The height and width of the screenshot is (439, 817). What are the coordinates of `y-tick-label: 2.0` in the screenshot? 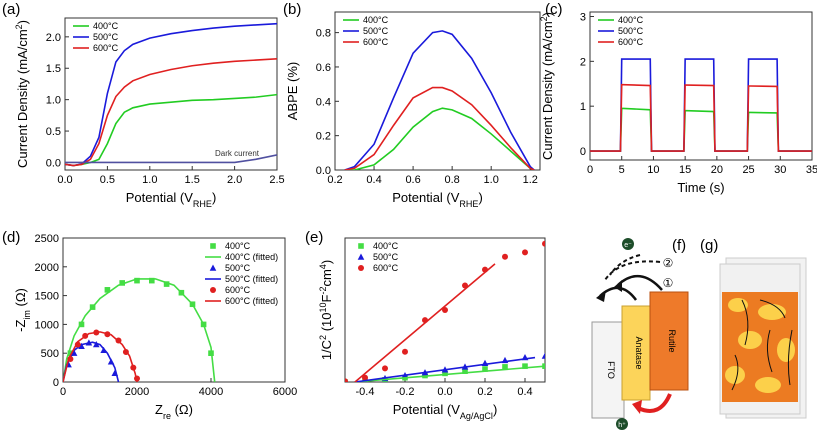 It's located at (53, 38).